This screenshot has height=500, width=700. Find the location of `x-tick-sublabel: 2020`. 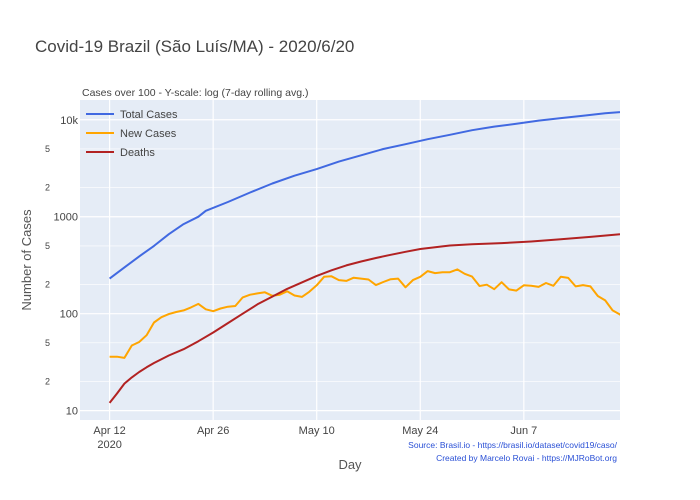

x-tick-sublabel: 2020 is located at coordinates (109, 445).